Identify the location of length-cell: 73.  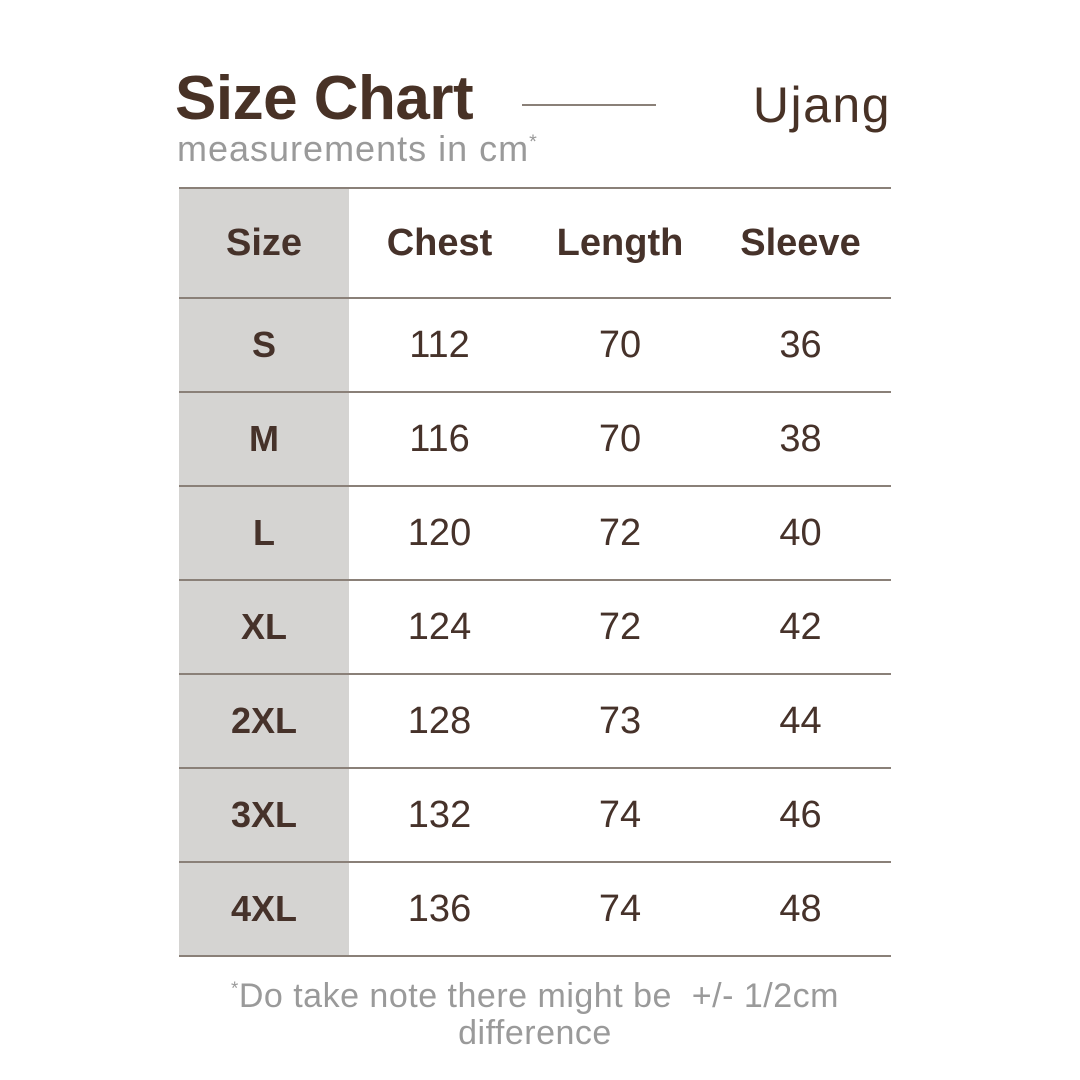
(620, 720).